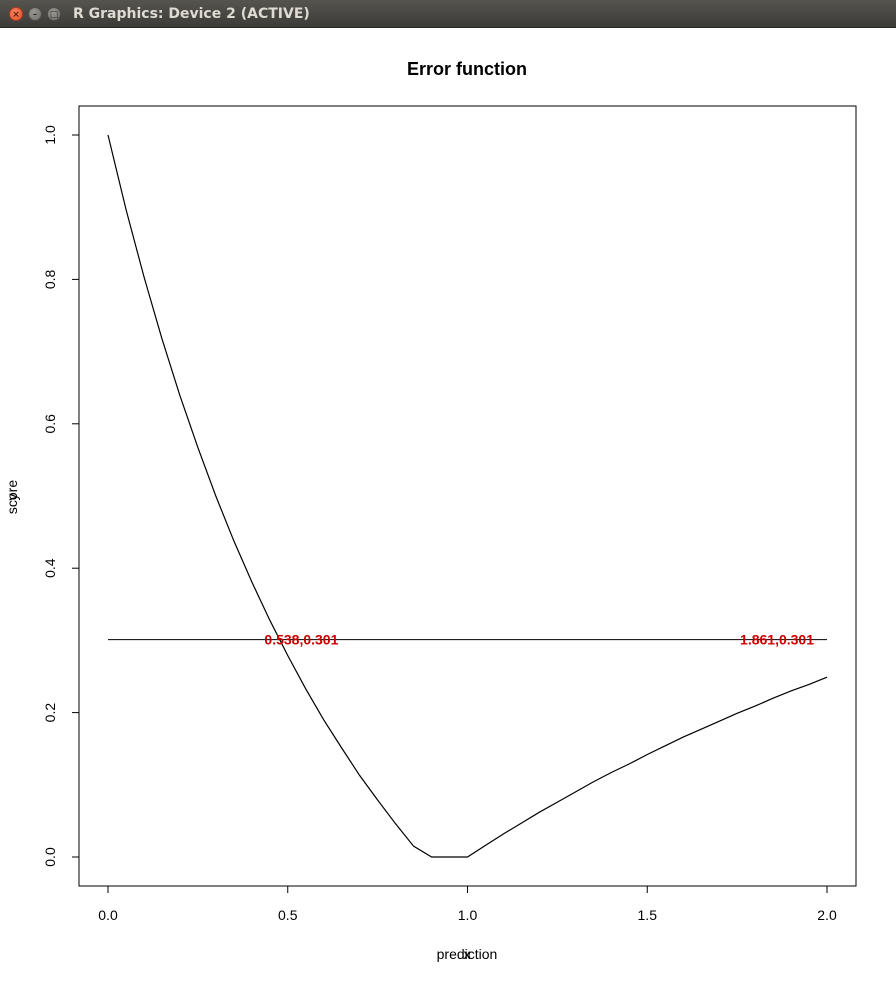  Describe the element at coordinates (467, 69) in the screenshot. I see `chart-title: Error function` at that location.